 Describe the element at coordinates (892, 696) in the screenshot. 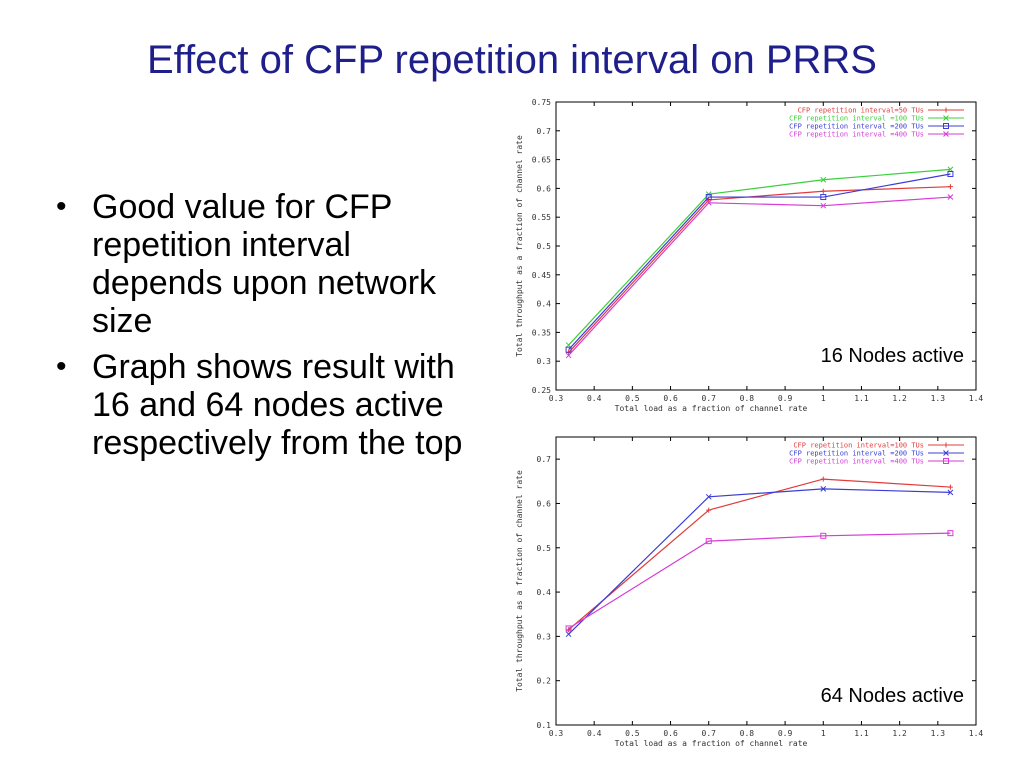

I see `chart-annotation: 64 Nodes active` at that location.